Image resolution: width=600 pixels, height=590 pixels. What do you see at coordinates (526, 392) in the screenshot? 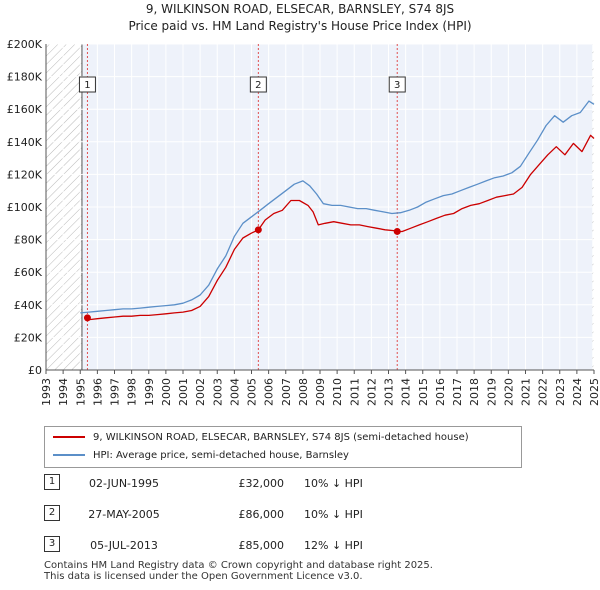
I see `x-tick-label: 2021` at bounding box center [526, 392].